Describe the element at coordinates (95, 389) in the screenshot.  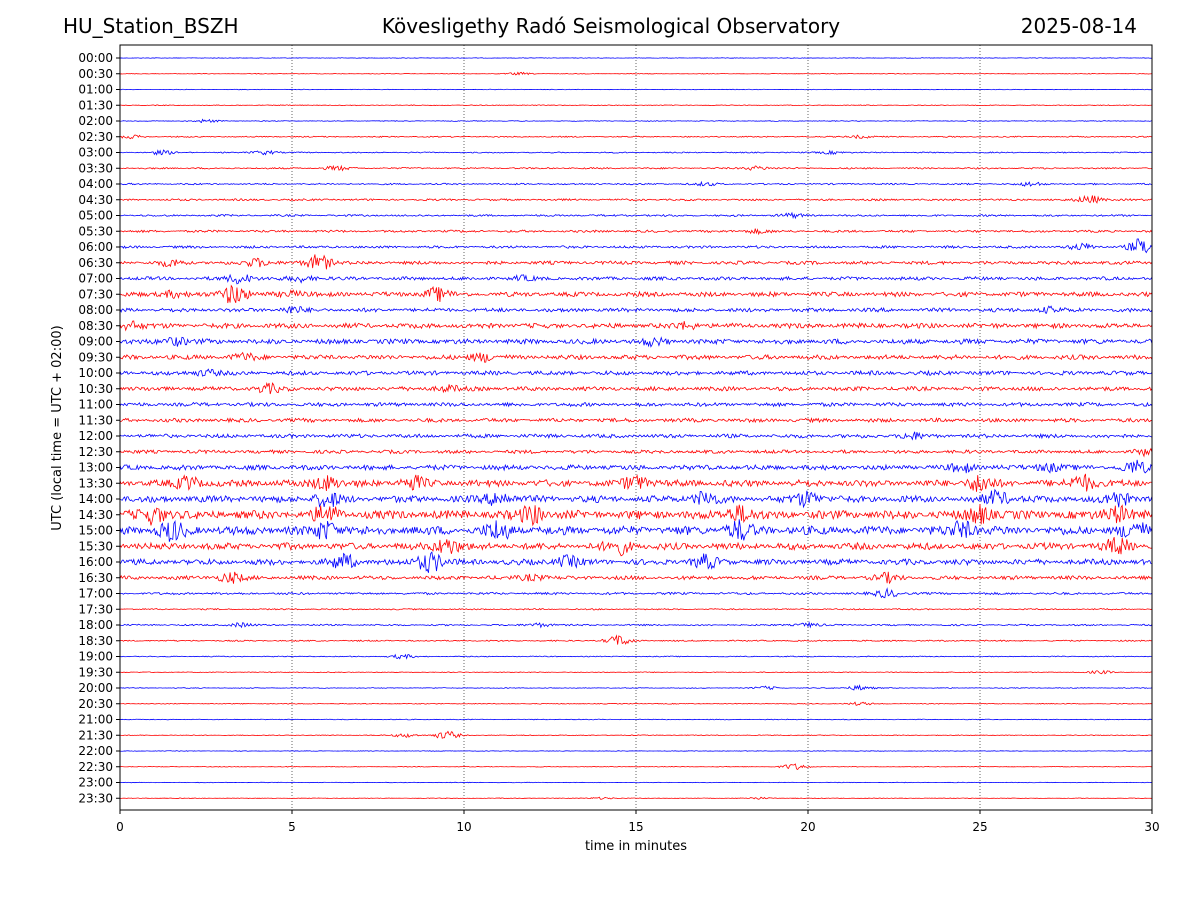
I see `y-tick-label-21: 10:30` at that location.